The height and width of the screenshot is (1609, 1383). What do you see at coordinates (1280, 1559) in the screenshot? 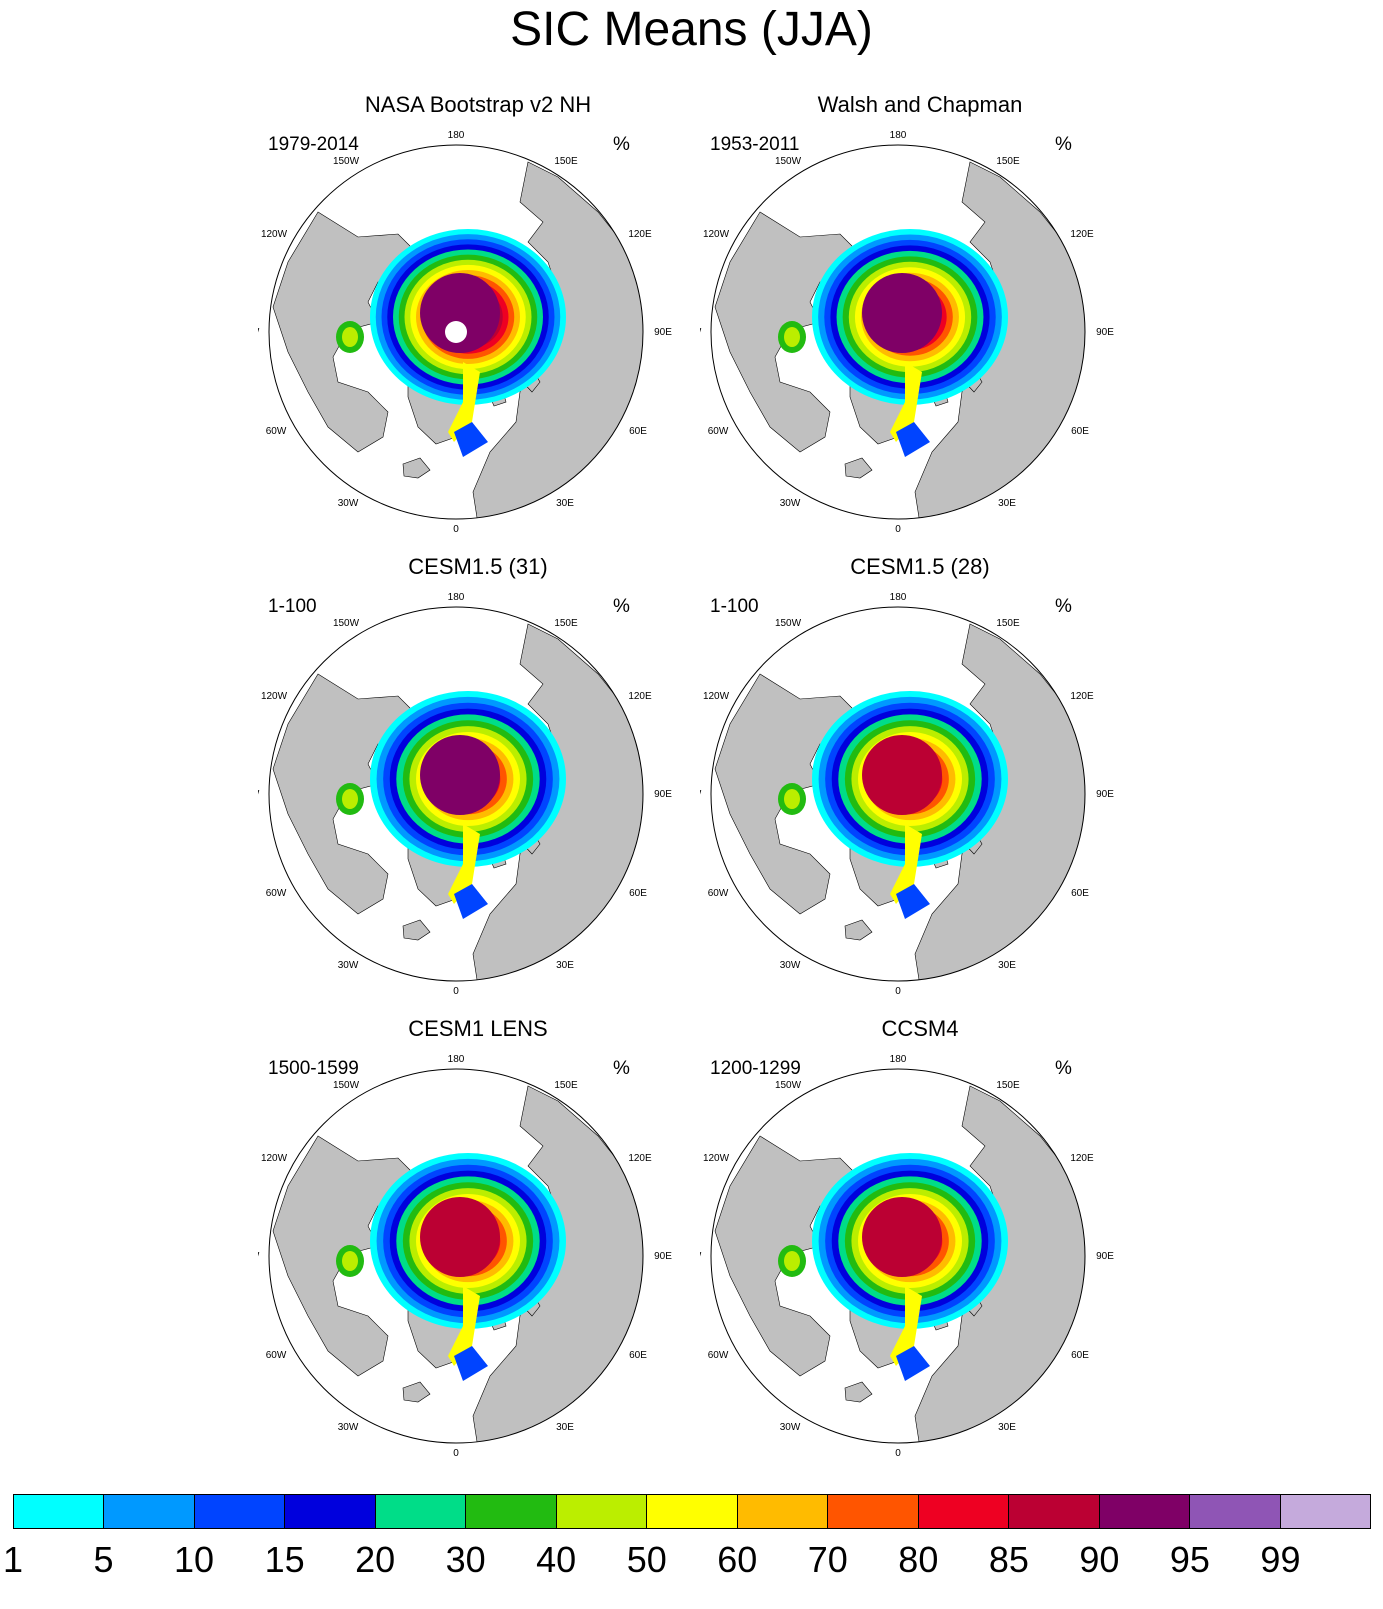
I see `colorbar-label: 99` at bounding box center [1280, 1559].